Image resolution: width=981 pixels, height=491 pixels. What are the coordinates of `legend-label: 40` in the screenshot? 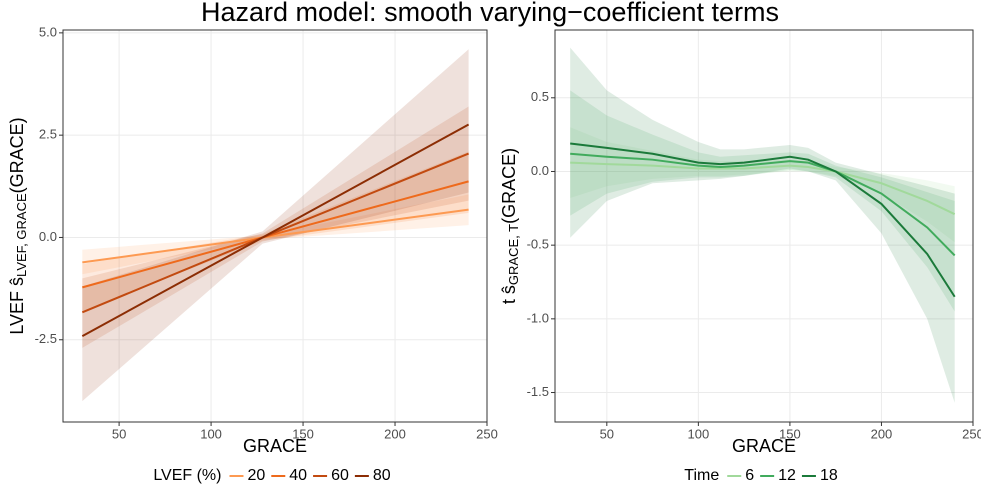 It's located at (298, 475).